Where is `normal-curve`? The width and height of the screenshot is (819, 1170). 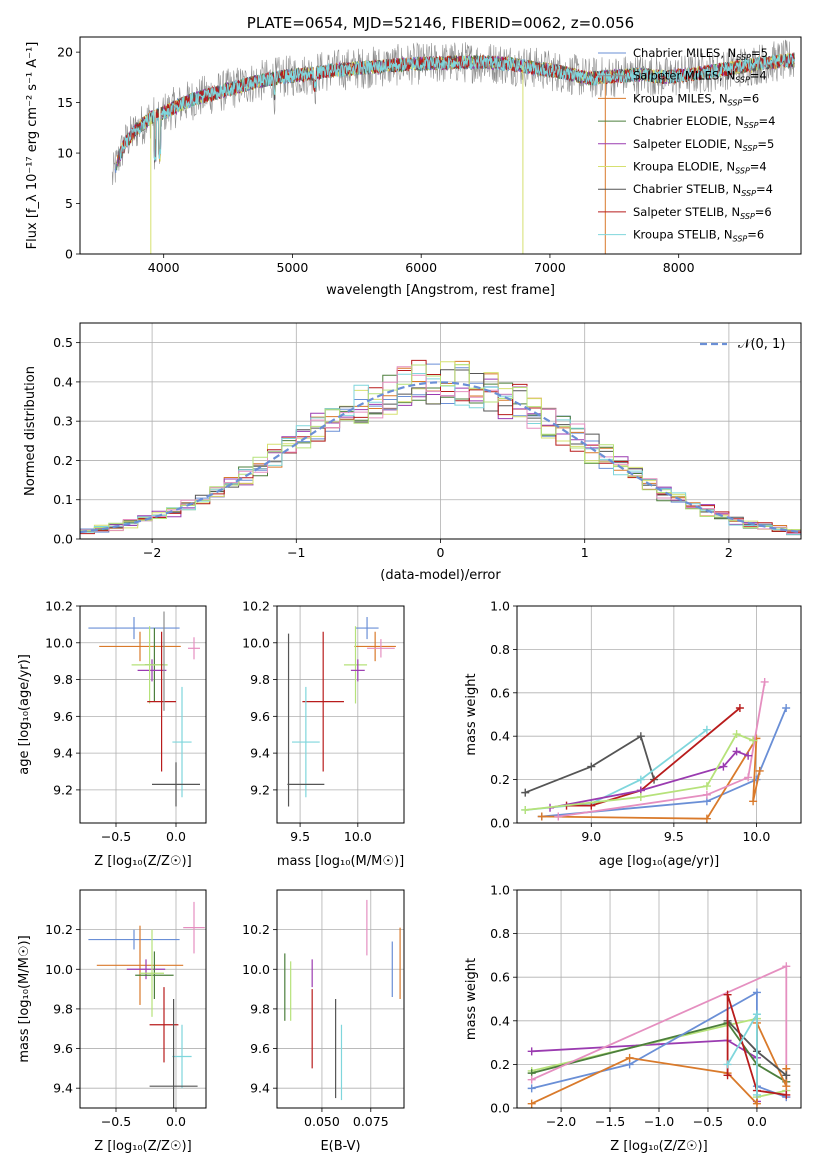
normal-curve is located at coordinates (440, 457).